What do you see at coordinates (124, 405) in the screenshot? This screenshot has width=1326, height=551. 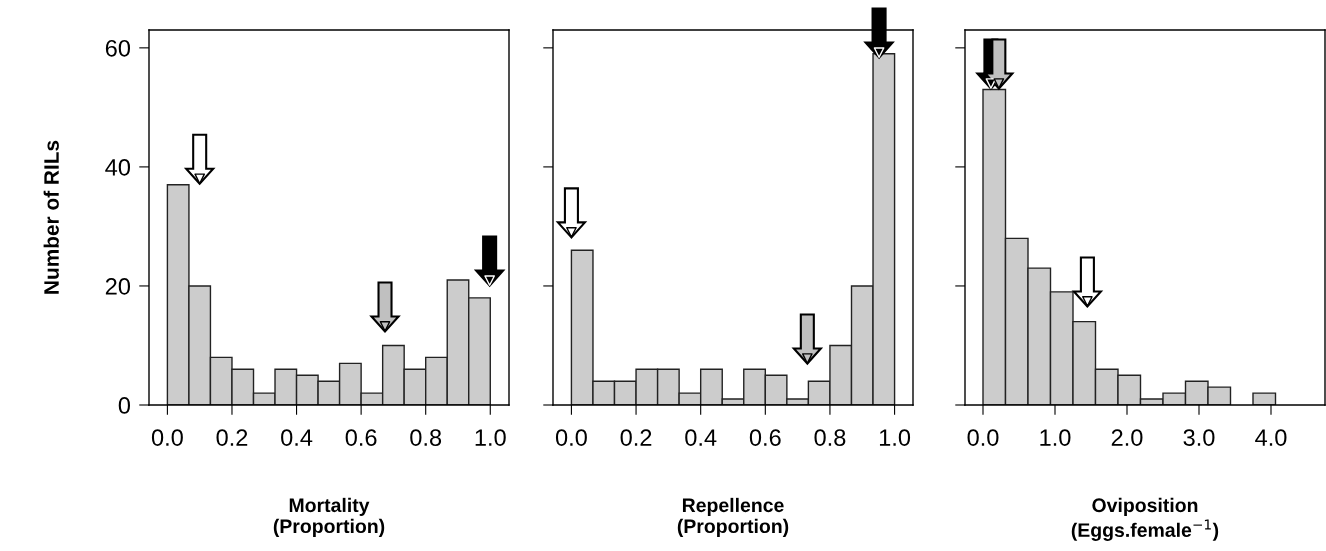 I see `y-tick-label: 0` at bounding box center [124, 405].